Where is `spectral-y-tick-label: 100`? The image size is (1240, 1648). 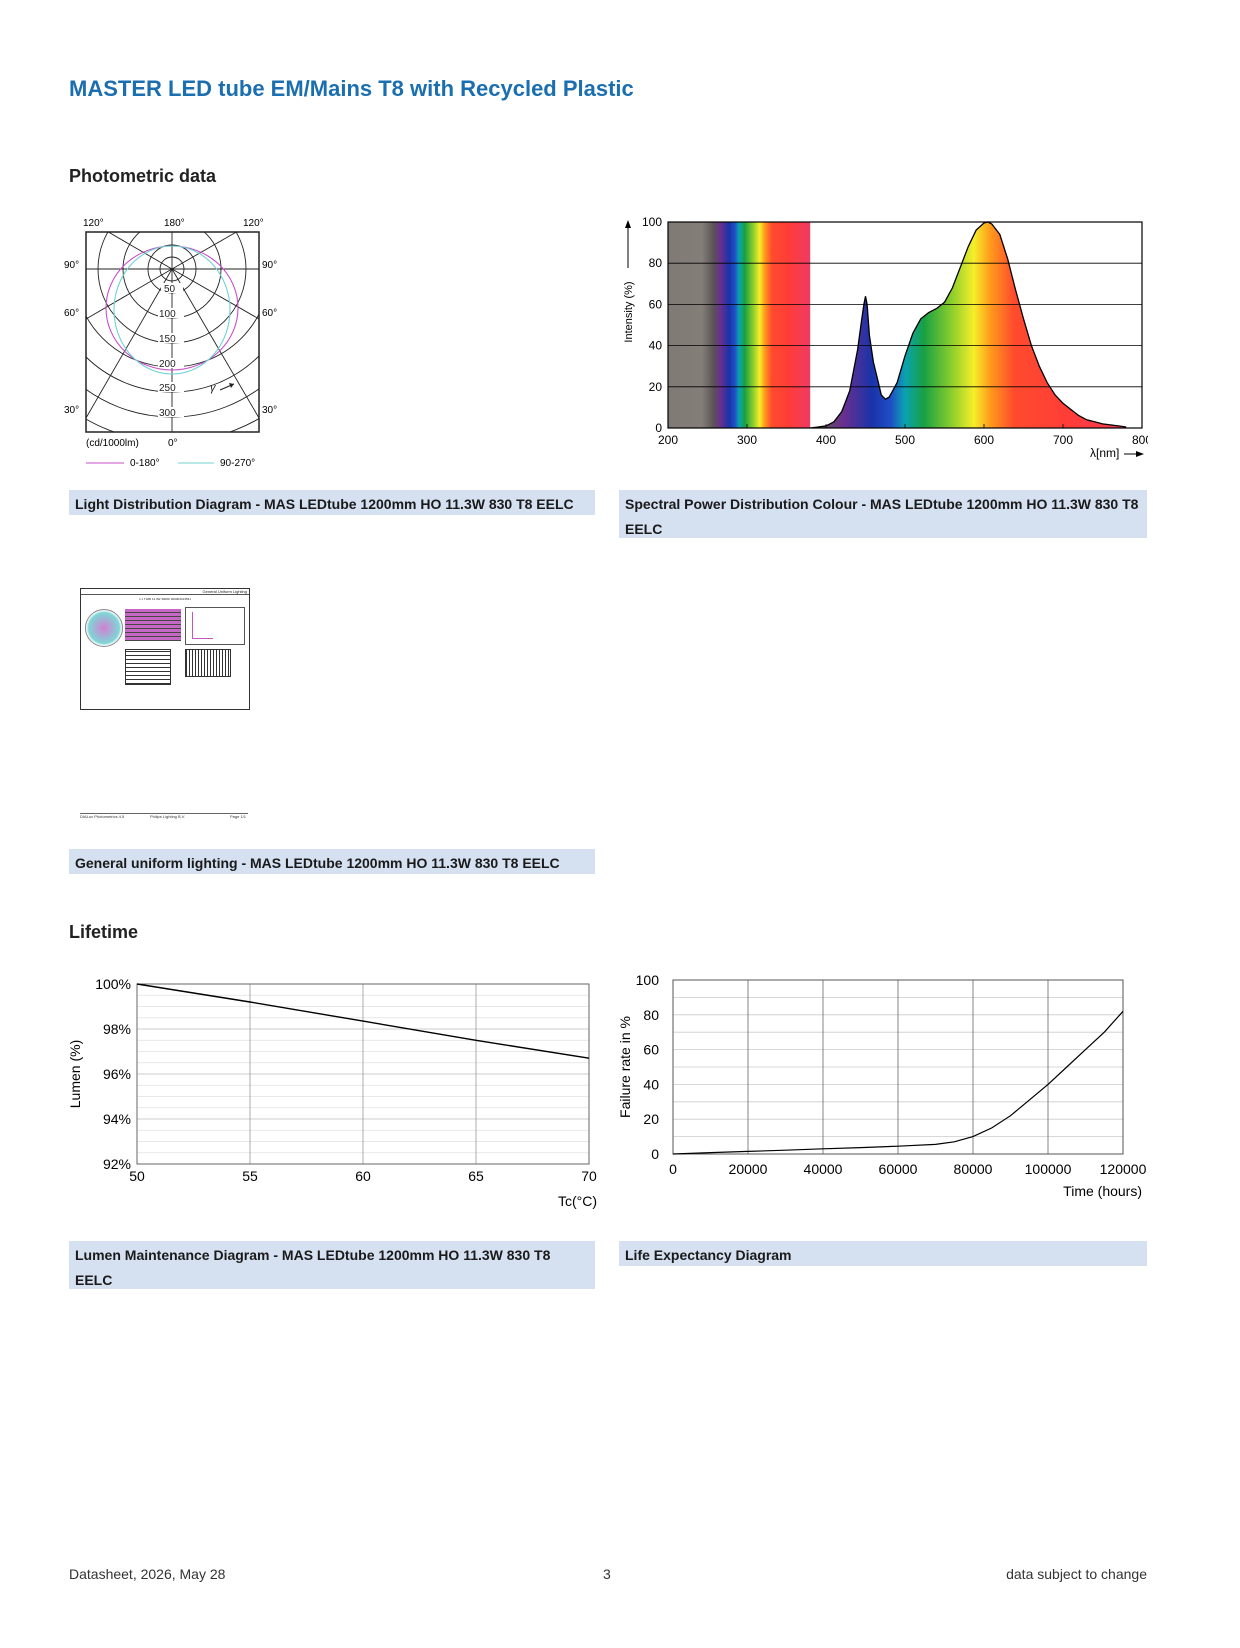 spectral-y-tick-label: 100 is located at coordinates (652, 222).